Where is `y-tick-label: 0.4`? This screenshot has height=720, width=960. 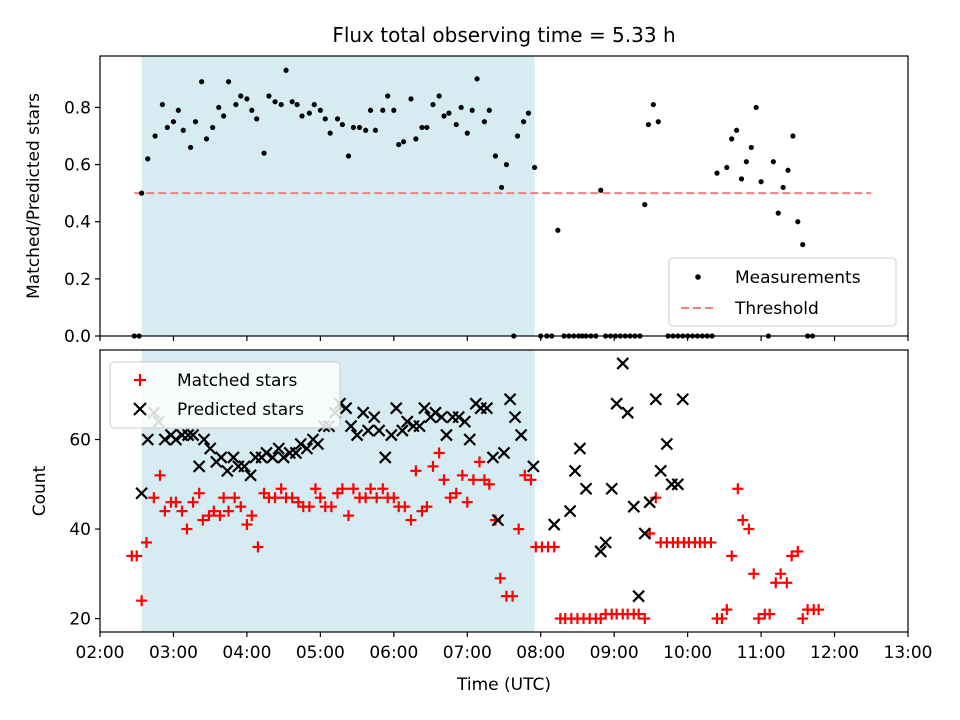 y-tick-label: 0.4 is located at coordinates (77, 223).